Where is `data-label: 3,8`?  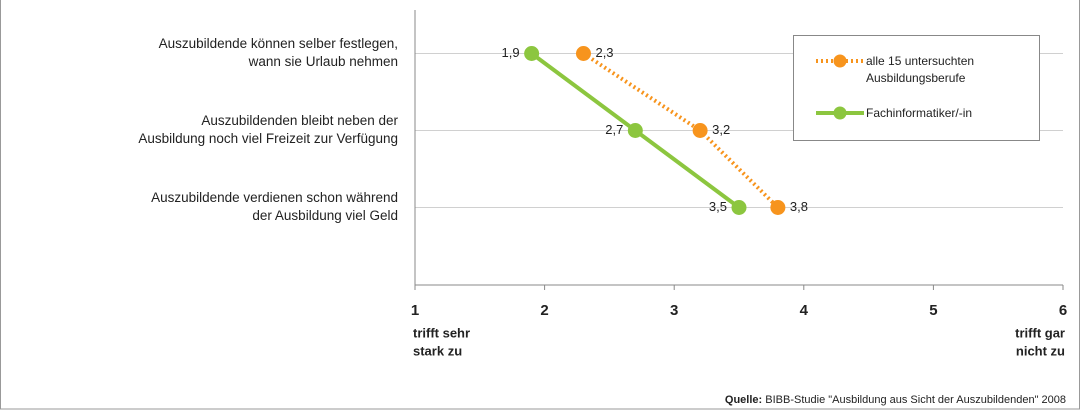
data-label: 3,8 is located at coordinates (799, 206).